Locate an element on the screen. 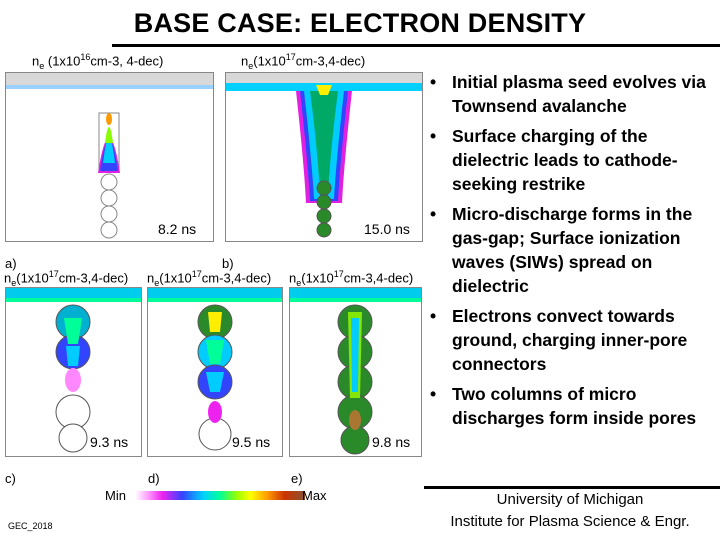 Image resolution: width=720 pixels, height=540 pixels. panel-c-time: 9.3 ns is located at coordinates (109, 442).